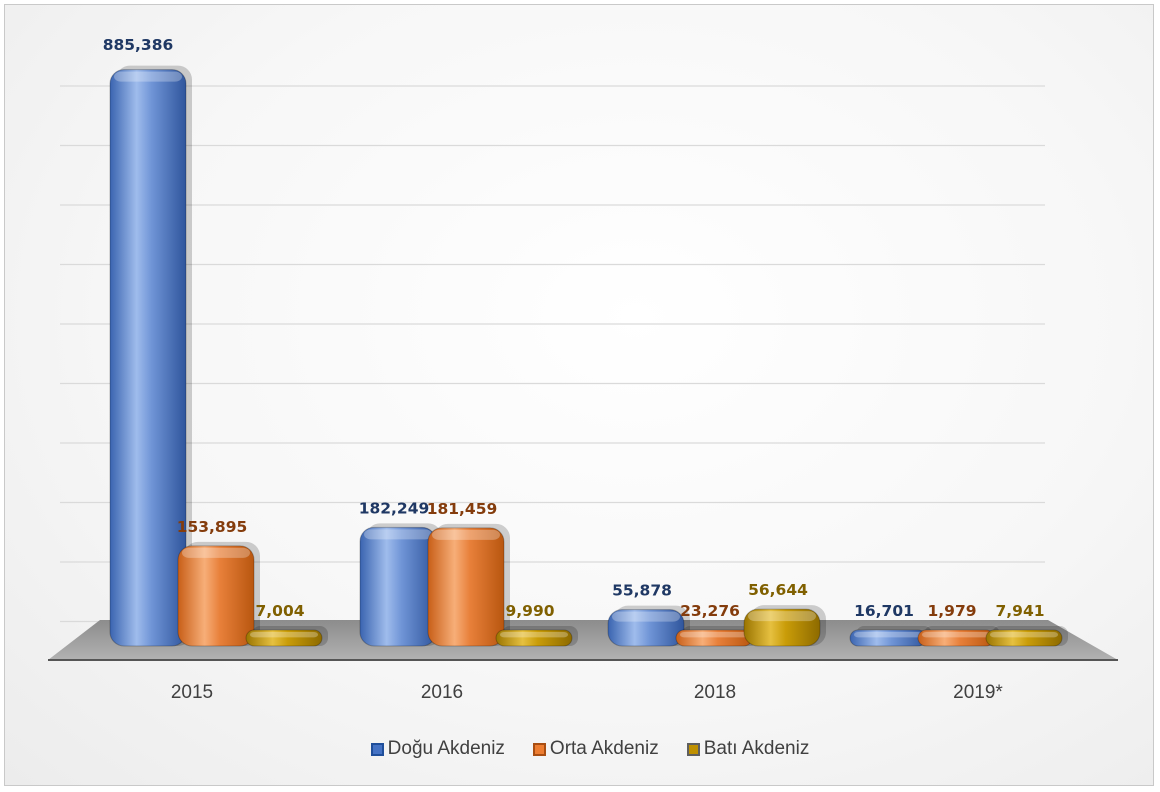 The image size is (1160, 792). What do you see at coordinates (286, 636) in the screenshot?
I see `bar-bati-2015` at bounding box center [286, 636].